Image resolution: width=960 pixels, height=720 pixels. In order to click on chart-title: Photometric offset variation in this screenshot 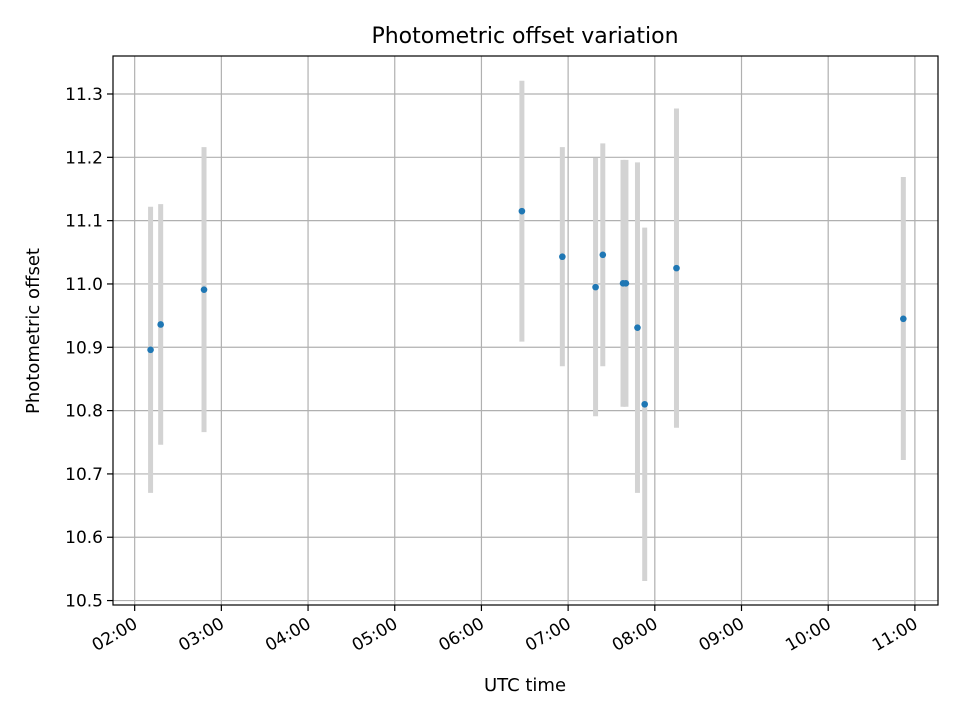, I will do `click(524, 36)`.